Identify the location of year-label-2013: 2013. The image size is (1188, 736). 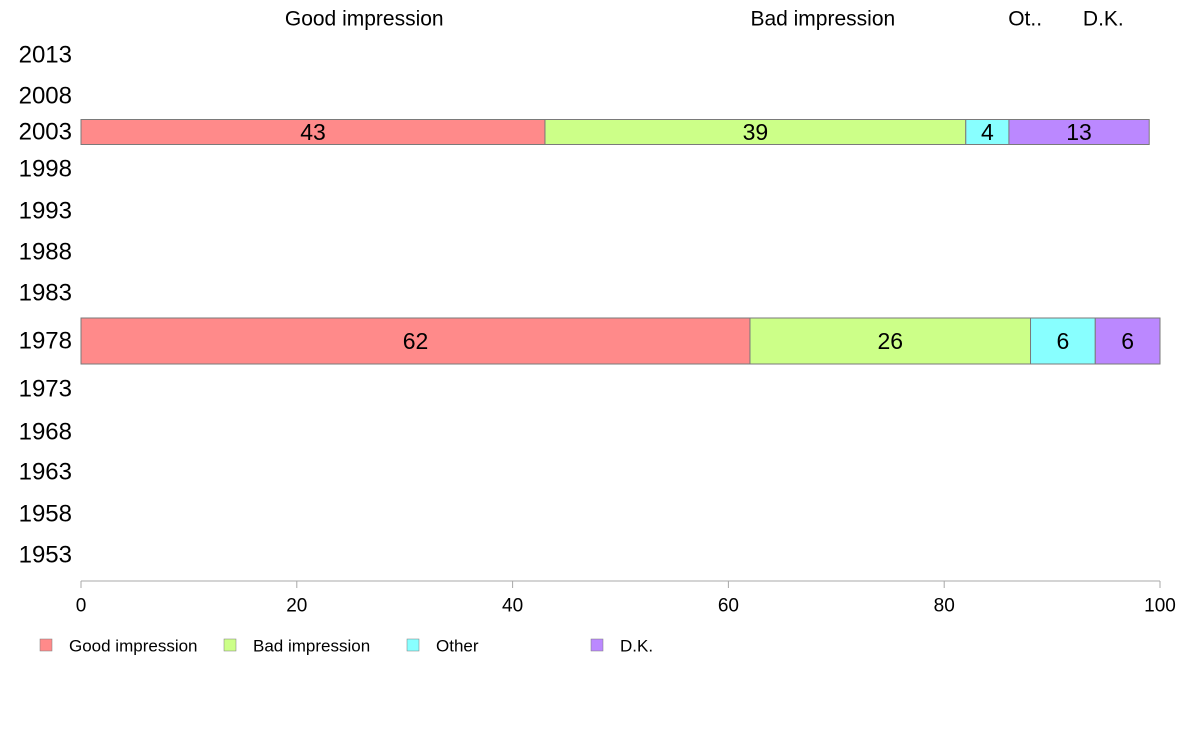
(45, 55).